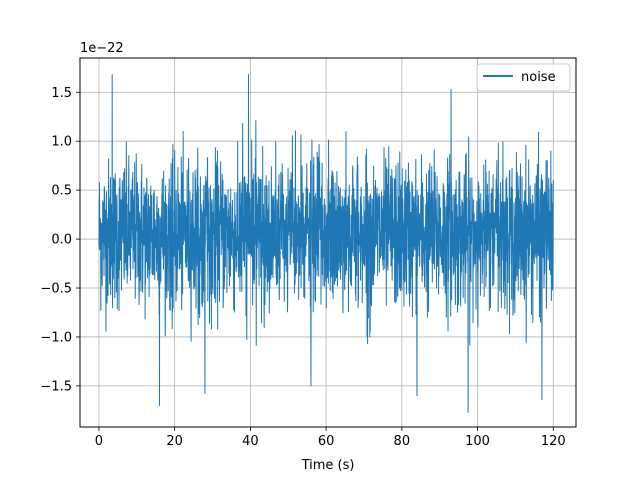 The width and height of the screenshot is (640, 480). Describe the element at coordinates (553, 441) in the screenshot. I see `x-tick-label: 120` at that location.